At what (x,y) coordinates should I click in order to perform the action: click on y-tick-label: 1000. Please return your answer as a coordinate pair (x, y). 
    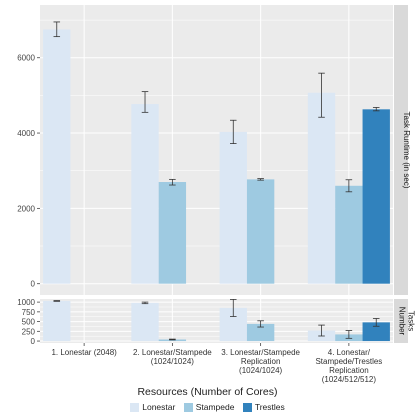
    Looking at the image, I should click on (26, 302).